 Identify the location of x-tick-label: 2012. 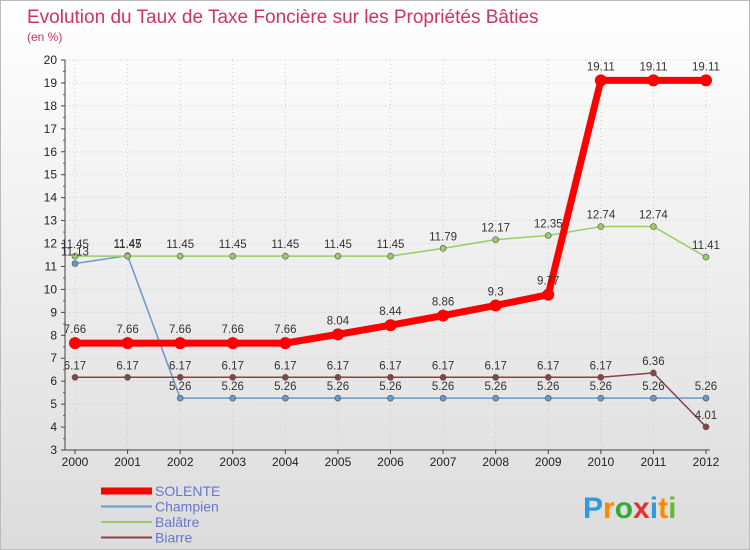
(706, 462).